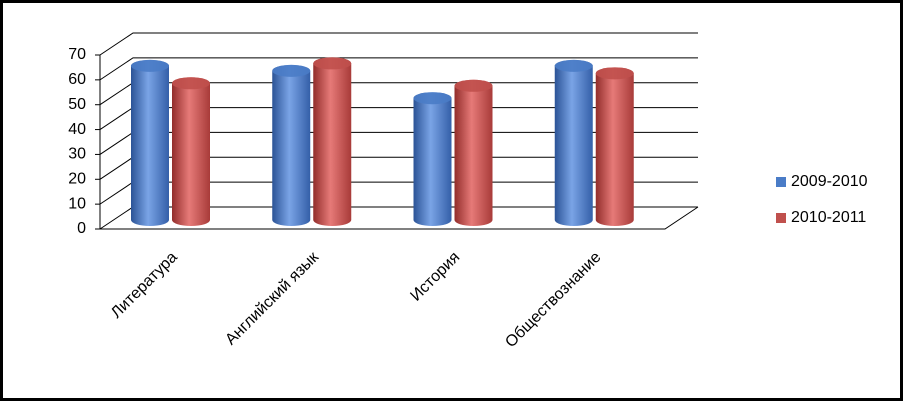 This screenshot has width=903, height=401. What do you see at coordinates (77, 179) in the screenshot?
I see `y-tick-label: 20` at bounding box center [77, 179].